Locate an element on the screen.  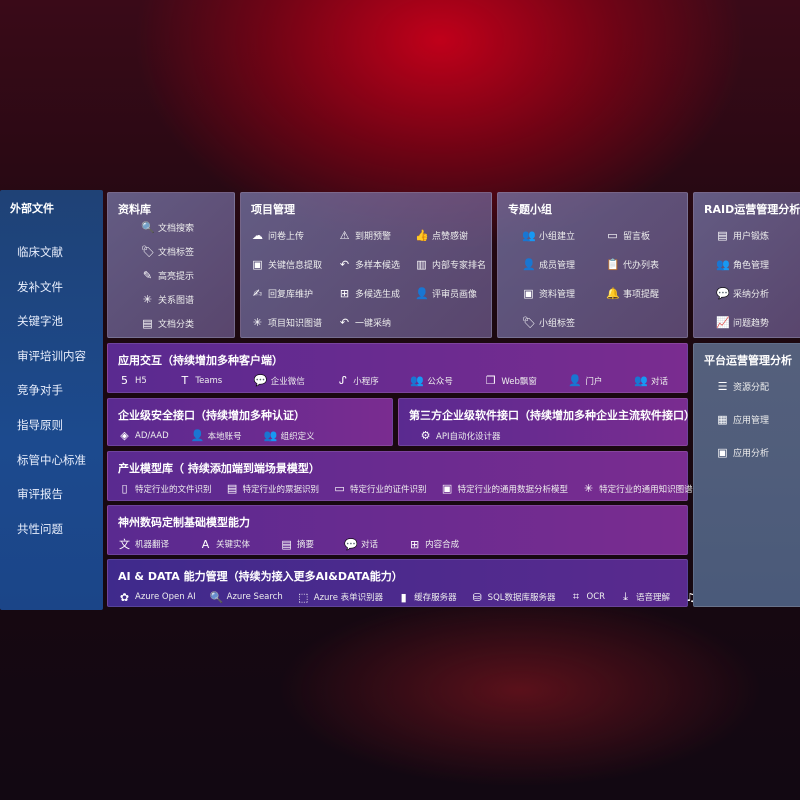
external-file-item: 发补文件 is located at coordinates (40, 286).